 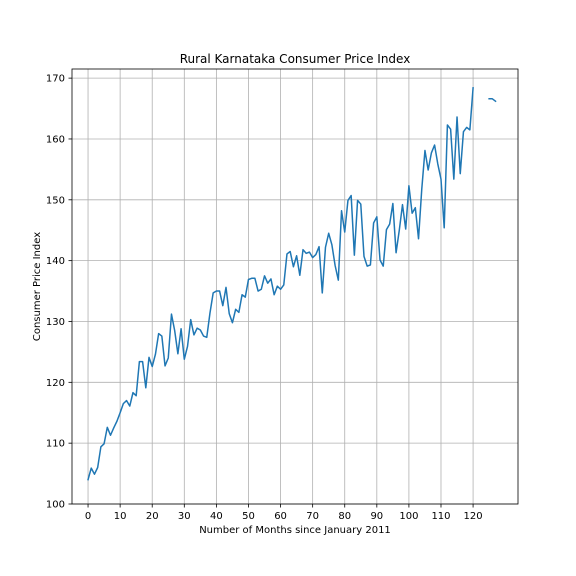 I want to click on y-tick-label: 120, so click(x=55, y=383).